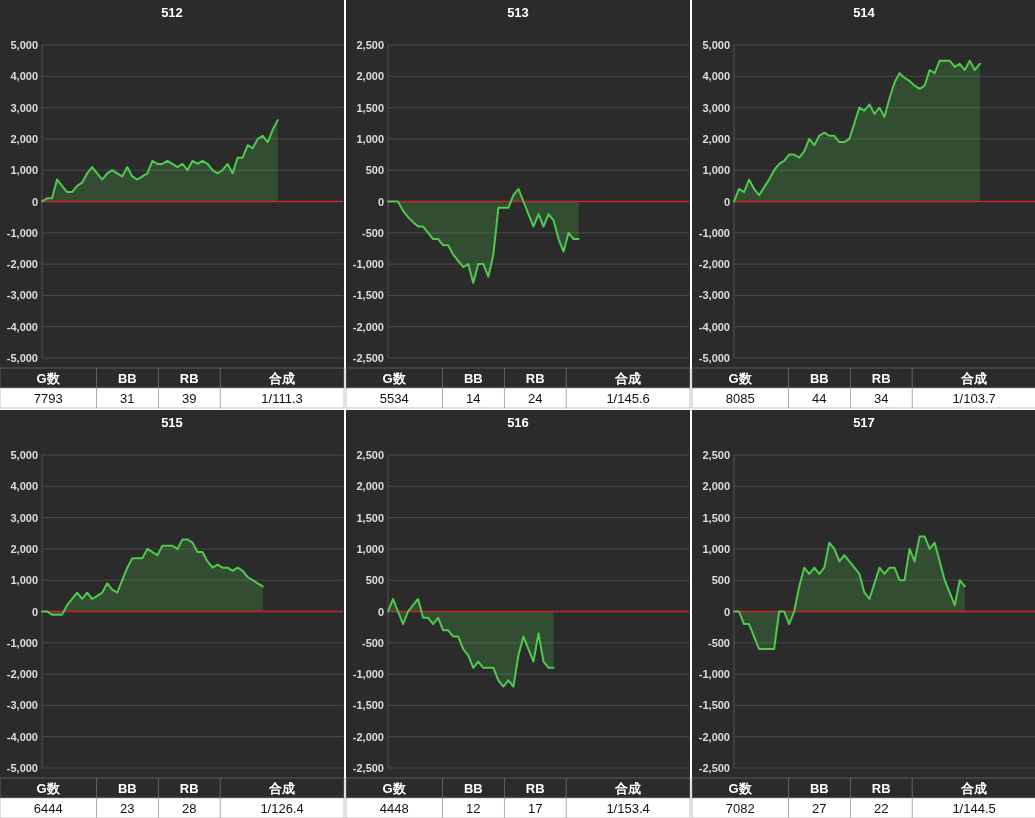 This screenshot has width=1035, height=818. What do you see at coordinates (282, 808) in the screenshot?
I see `text: 1/126.4` at bounding box center [282, 808].